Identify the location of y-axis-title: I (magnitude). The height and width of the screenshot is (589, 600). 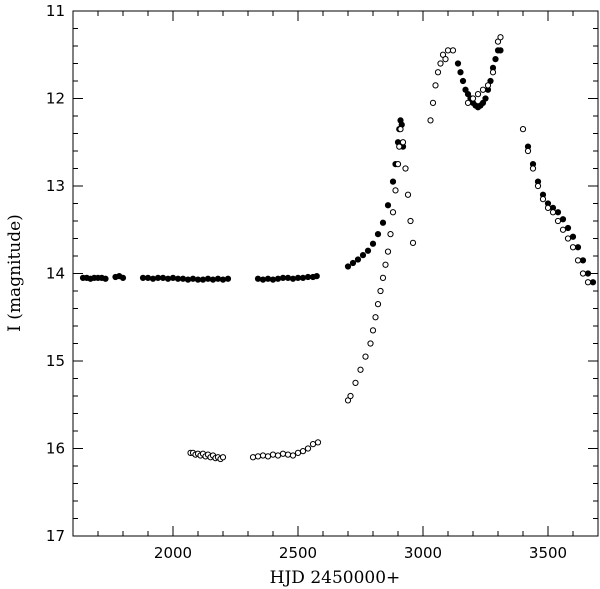
(15, 273).